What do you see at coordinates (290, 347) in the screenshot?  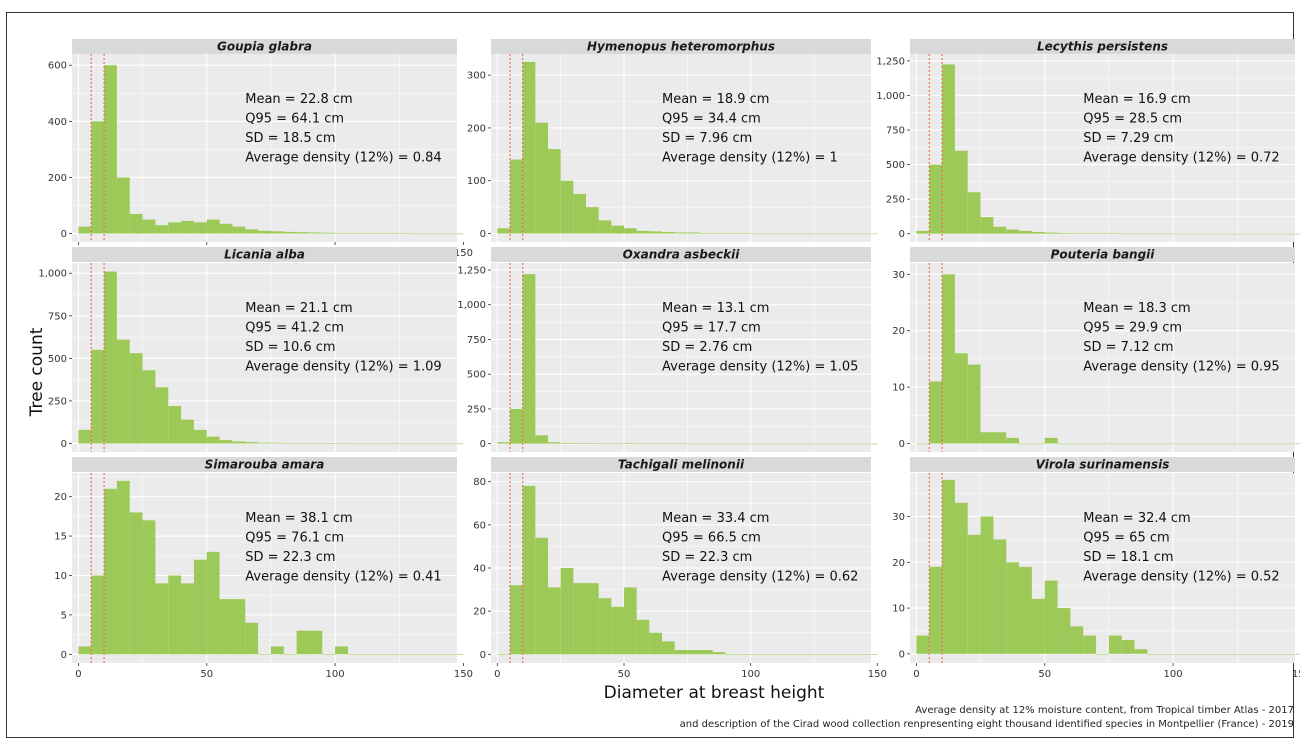 I see `stat-annotation: SD = 10.6 cm` at bounding box center [290, 347].